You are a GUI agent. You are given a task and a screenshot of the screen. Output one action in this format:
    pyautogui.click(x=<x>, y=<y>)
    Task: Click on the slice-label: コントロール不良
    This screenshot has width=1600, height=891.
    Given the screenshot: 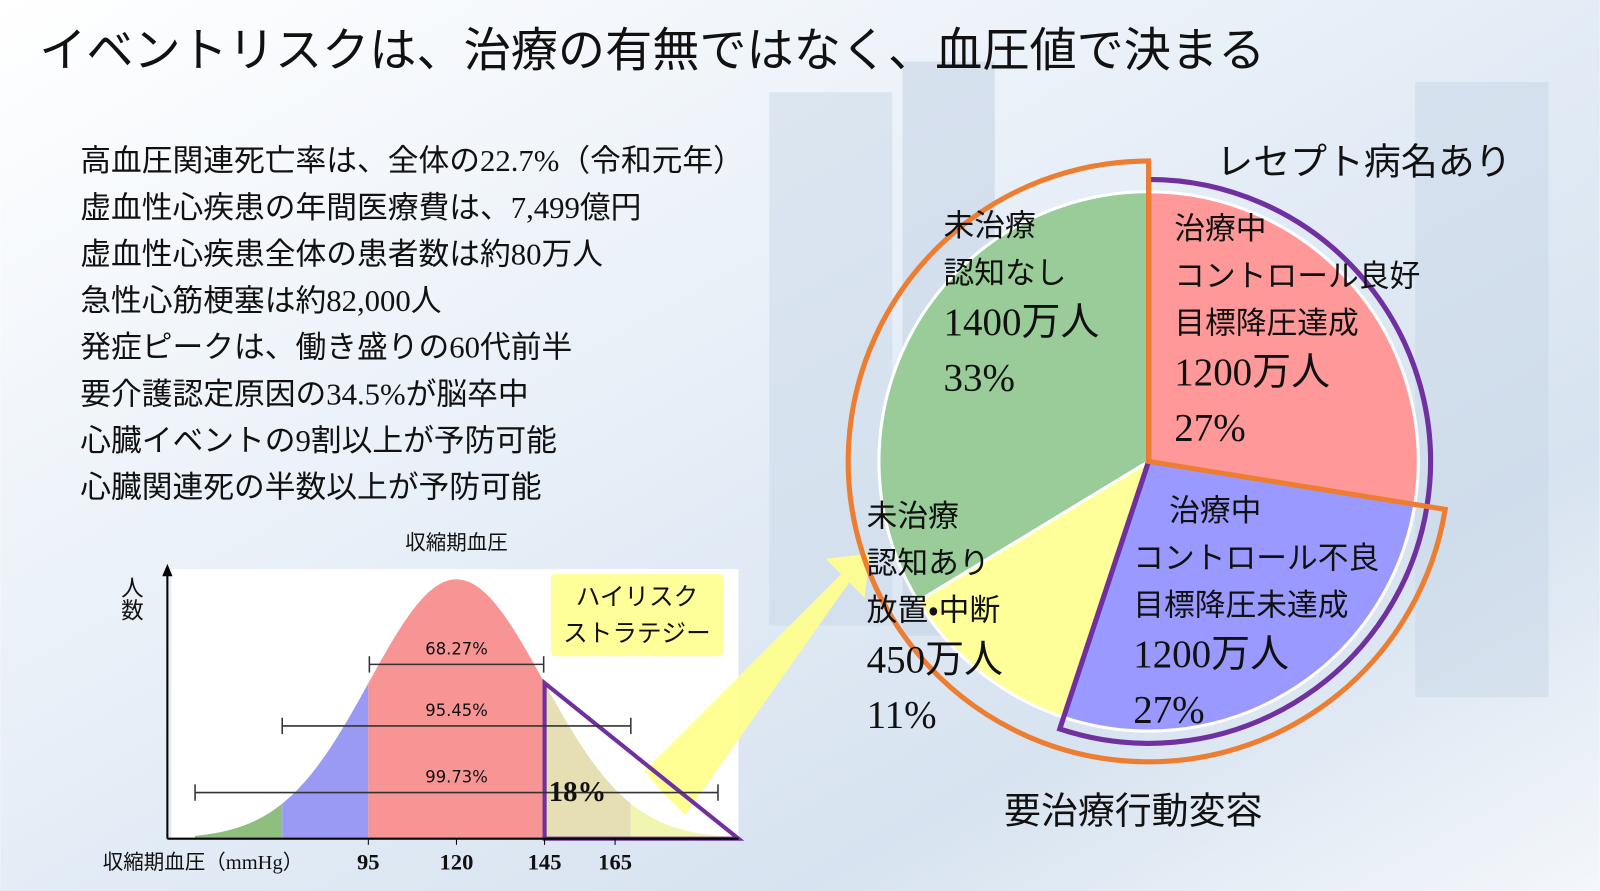 What is the action you would take?
    pyautogui.click(x=1256, y=558)
    